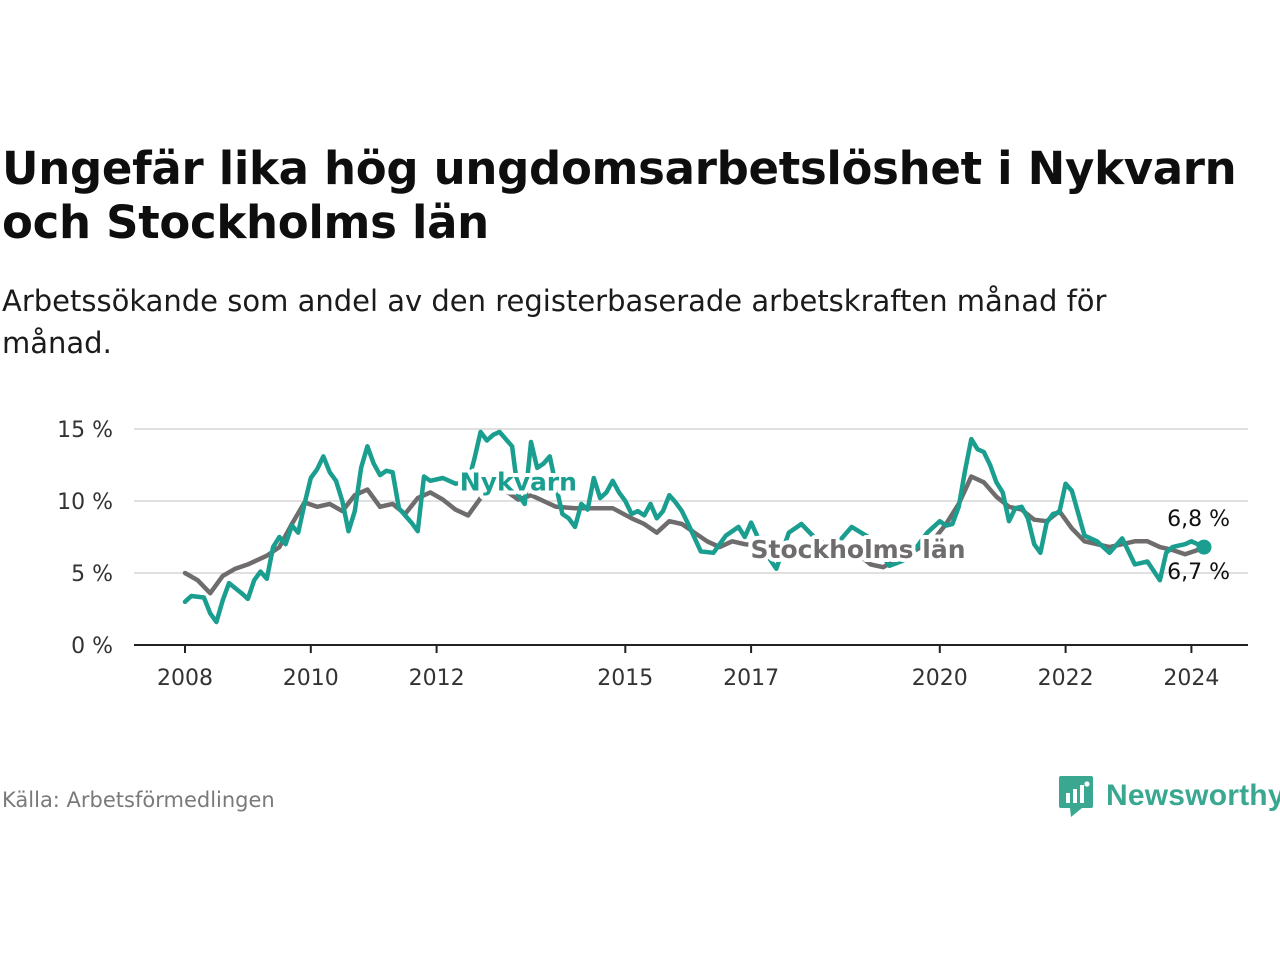 This screenshot has height=960, width=1280. I want to click on end-point, so click(1204, 547).